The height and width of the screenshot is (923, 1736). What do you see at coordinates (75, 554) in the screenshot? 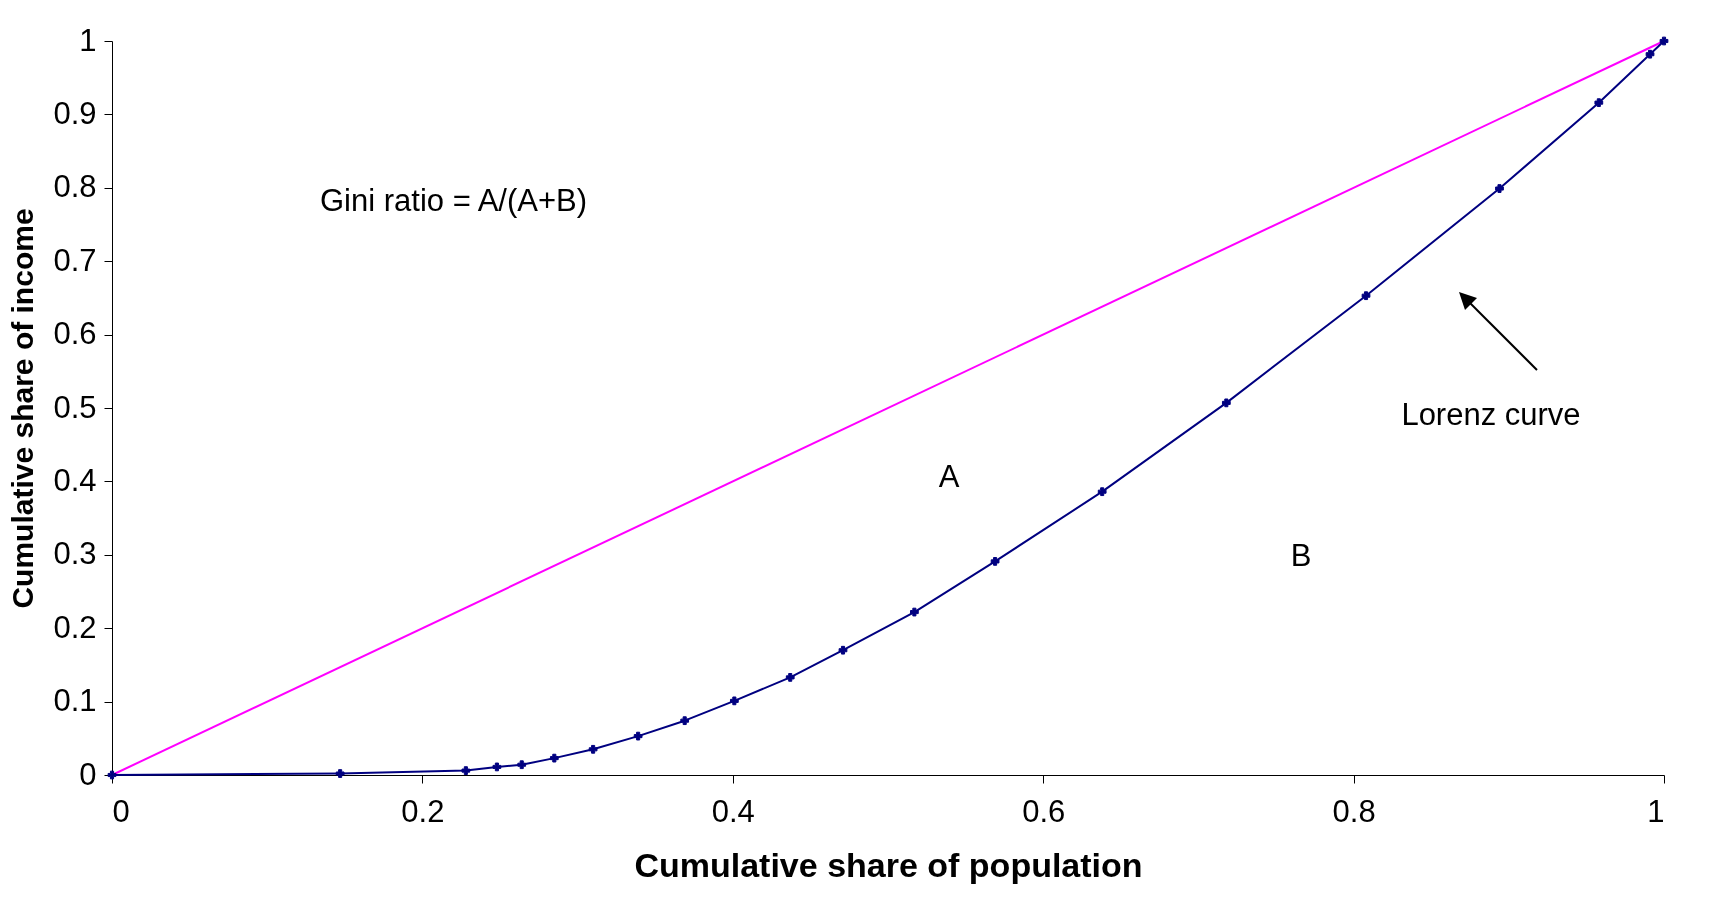
I see `y-tick-label: 0.3` at bounding box center [75, 554].